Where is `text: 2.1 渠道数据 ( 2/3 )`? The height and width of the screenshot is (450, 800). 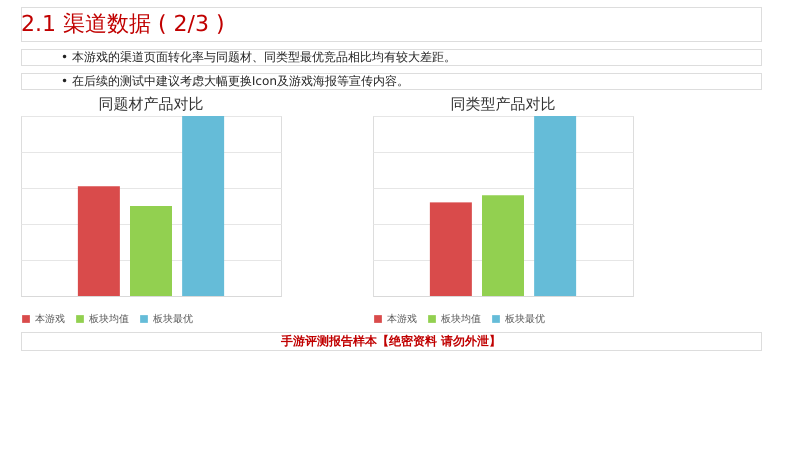
text: 2.1 渠道数据 ( 2/3 ) is located at coordinates (123, 24).